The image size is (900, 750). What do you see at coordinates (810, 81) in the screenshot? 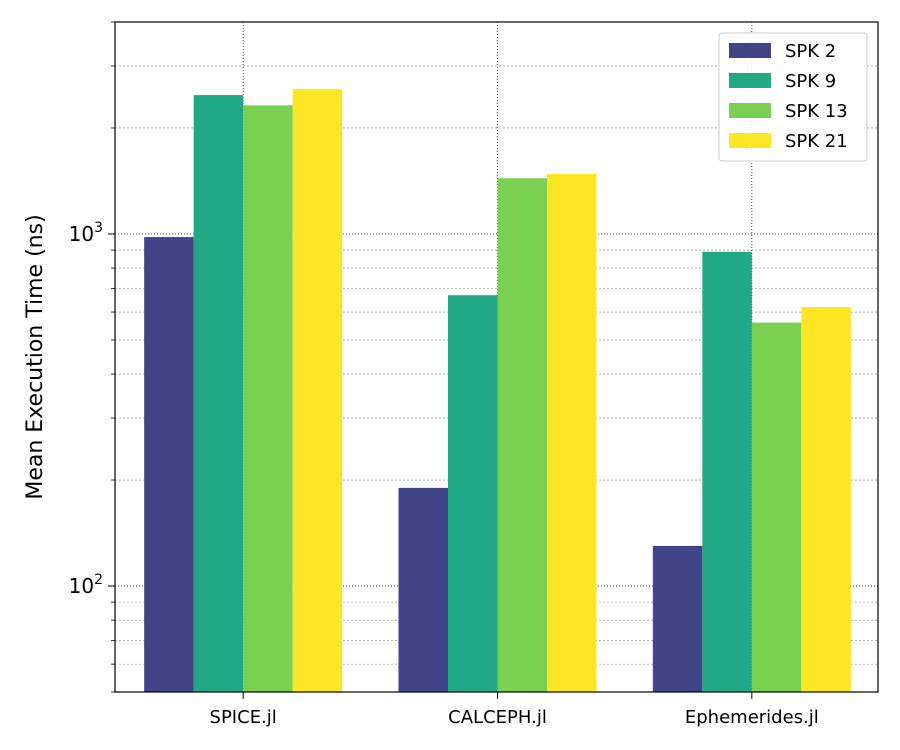
I see `legend-label: SPK 9` at bounding box center [810, 81].